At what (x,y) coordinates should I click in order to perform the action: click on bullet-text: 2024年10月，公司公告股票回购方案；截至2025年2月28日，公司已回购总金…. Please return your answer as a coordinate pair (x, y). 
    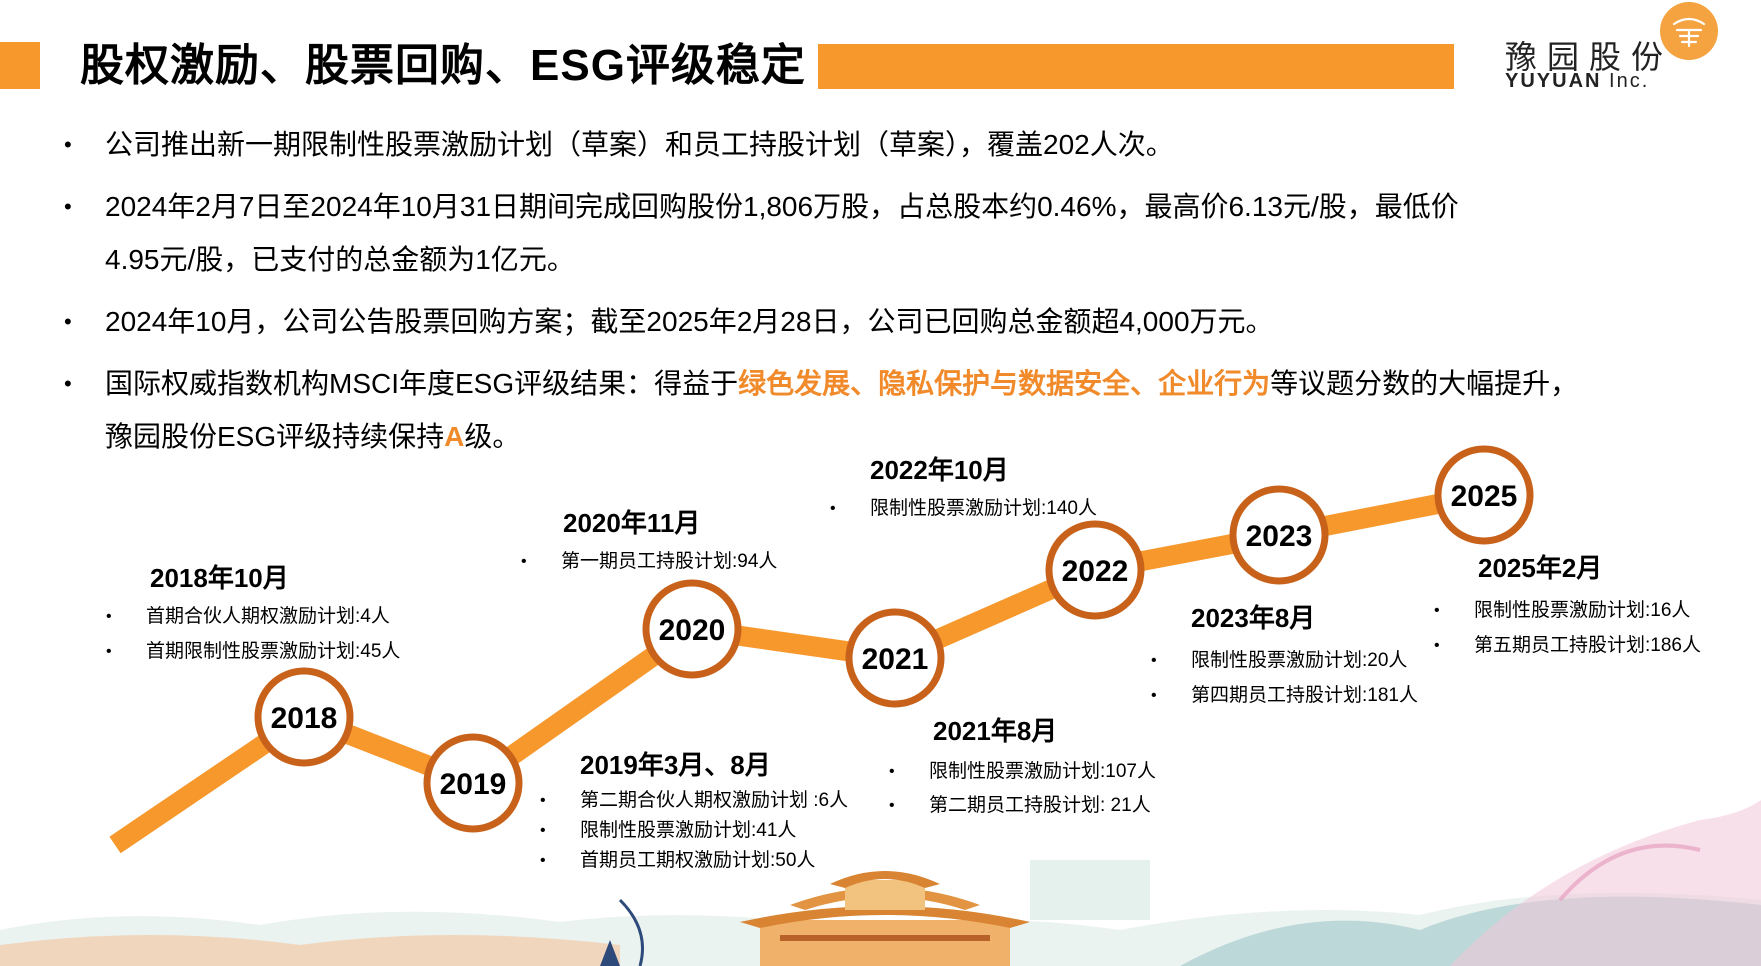
    Looking at the image, I should click on (689, 321).